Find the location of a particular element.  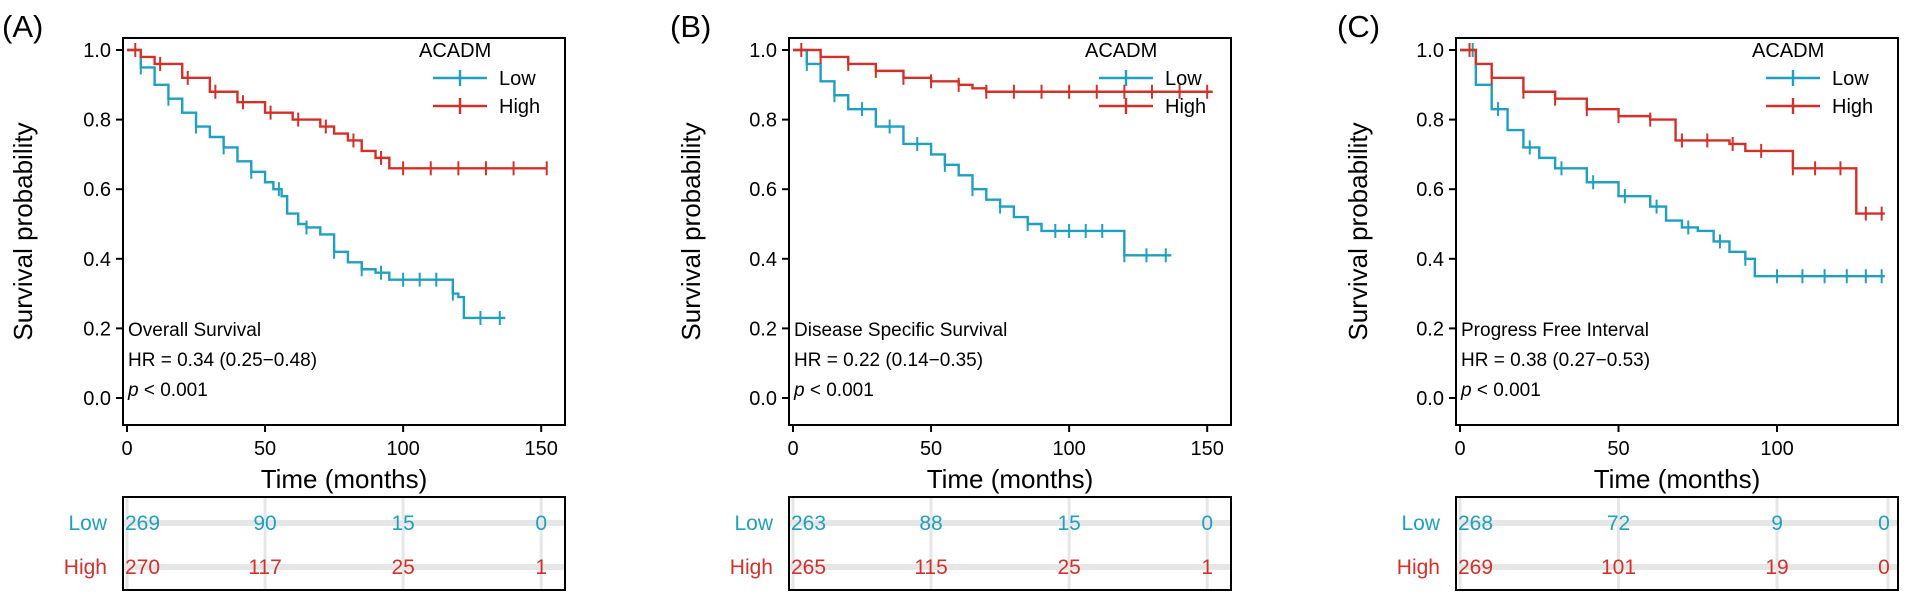

risk-count: 72 is located at coordinates (1618, 523).